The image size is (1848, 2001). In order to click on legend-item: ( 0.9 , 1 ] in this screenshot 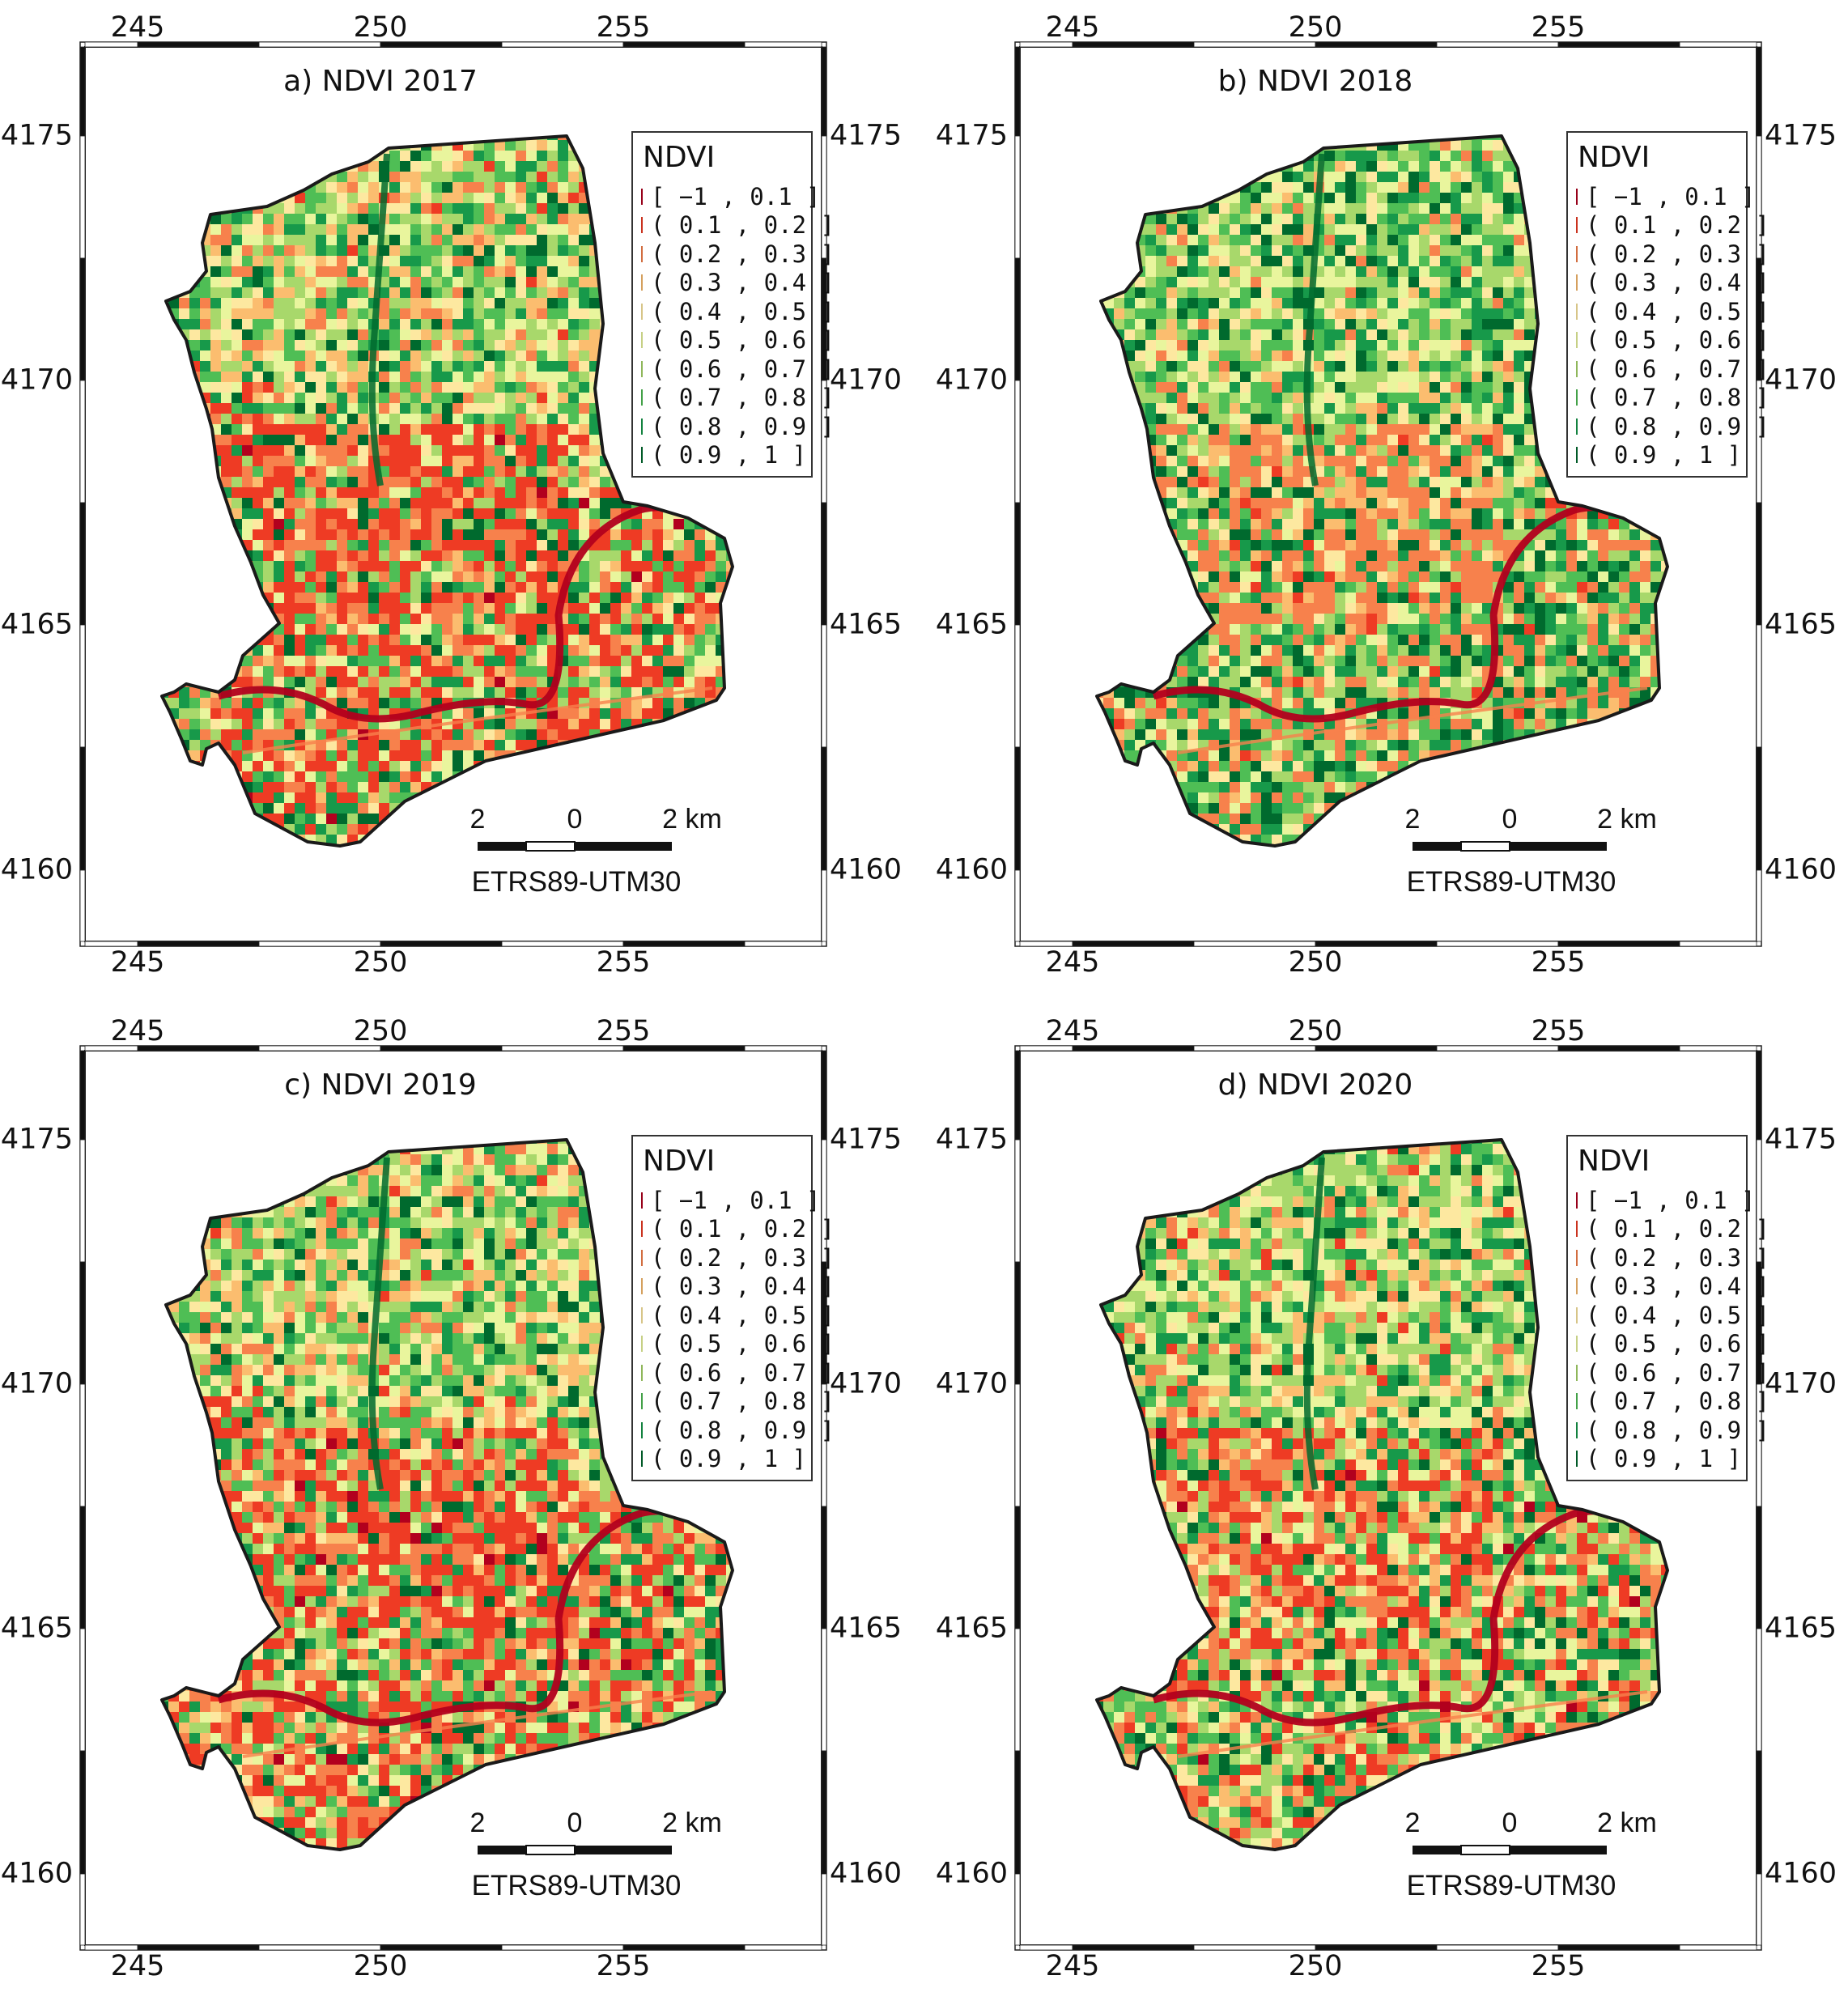, I will do `click(722, 1459)`.